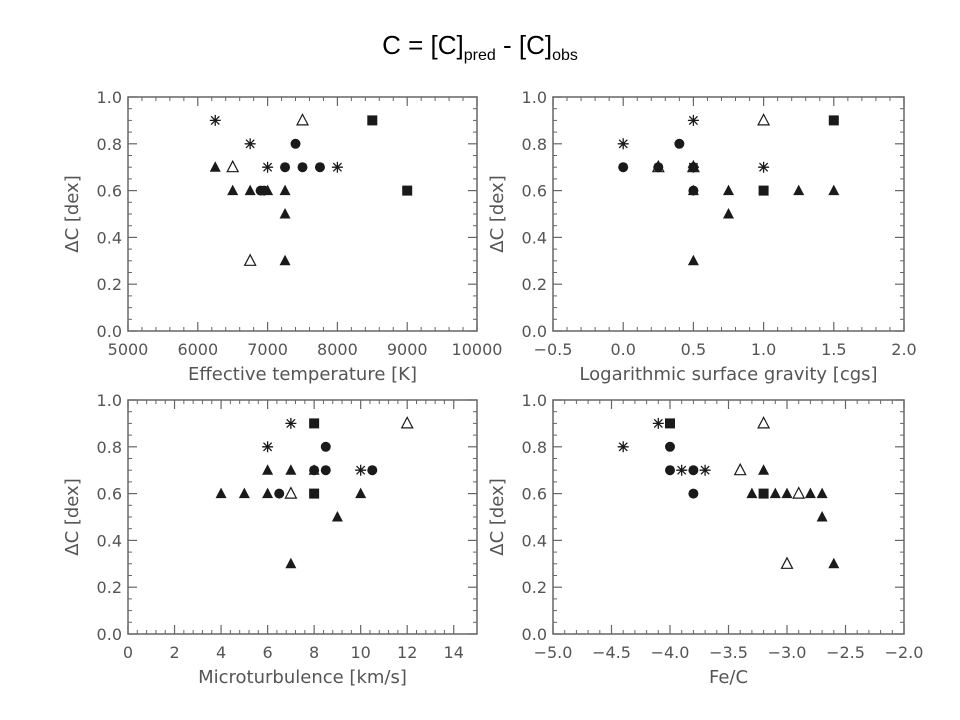 The height and width of the screenshot is (720, 960). I want to click on figure-title: C = [C]pred - [C]obs, so click(480, 47).